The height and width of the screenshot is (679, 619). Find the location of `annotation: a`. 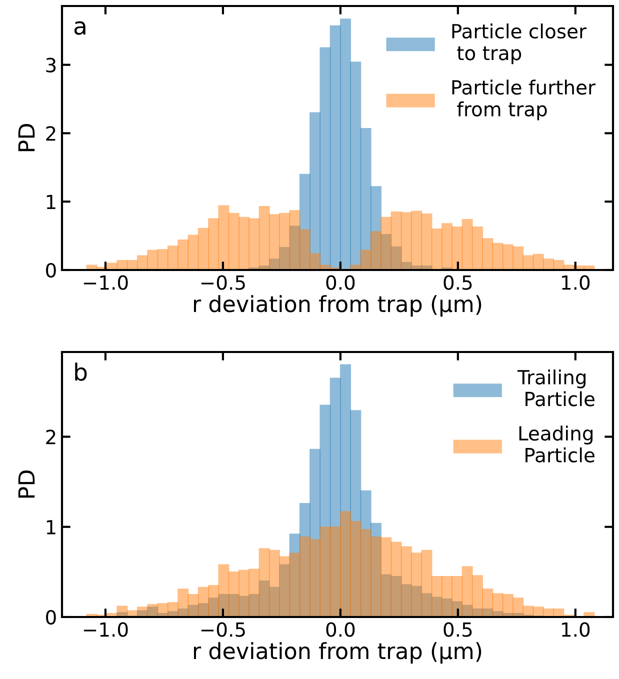

annotation: a is located at coordinates (80, 28).